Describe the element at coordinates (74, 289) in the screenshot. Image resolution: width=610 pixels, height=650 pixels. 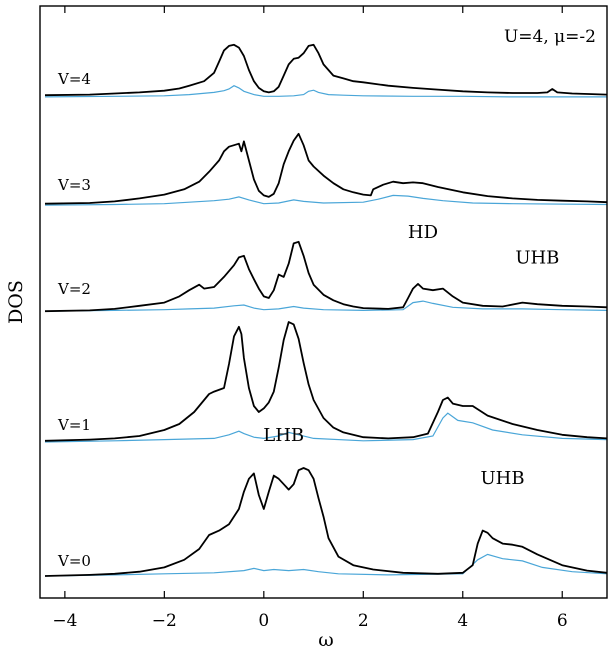
I see `panel-label: V=2` at that location.